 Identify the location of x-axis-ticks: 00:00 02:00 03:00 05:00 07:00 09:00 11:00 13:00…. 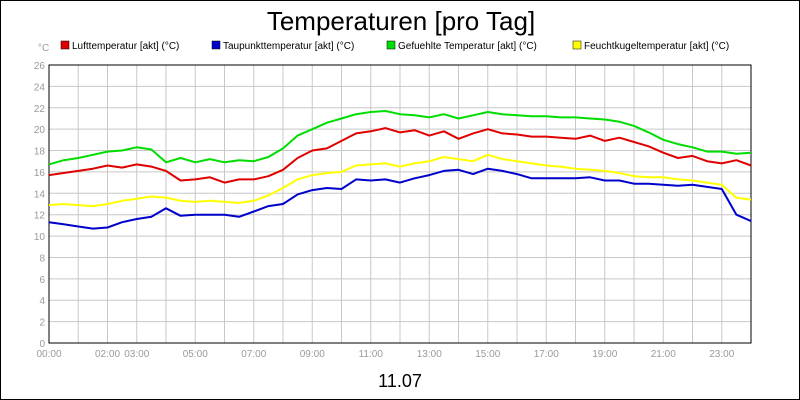
(385, 354).